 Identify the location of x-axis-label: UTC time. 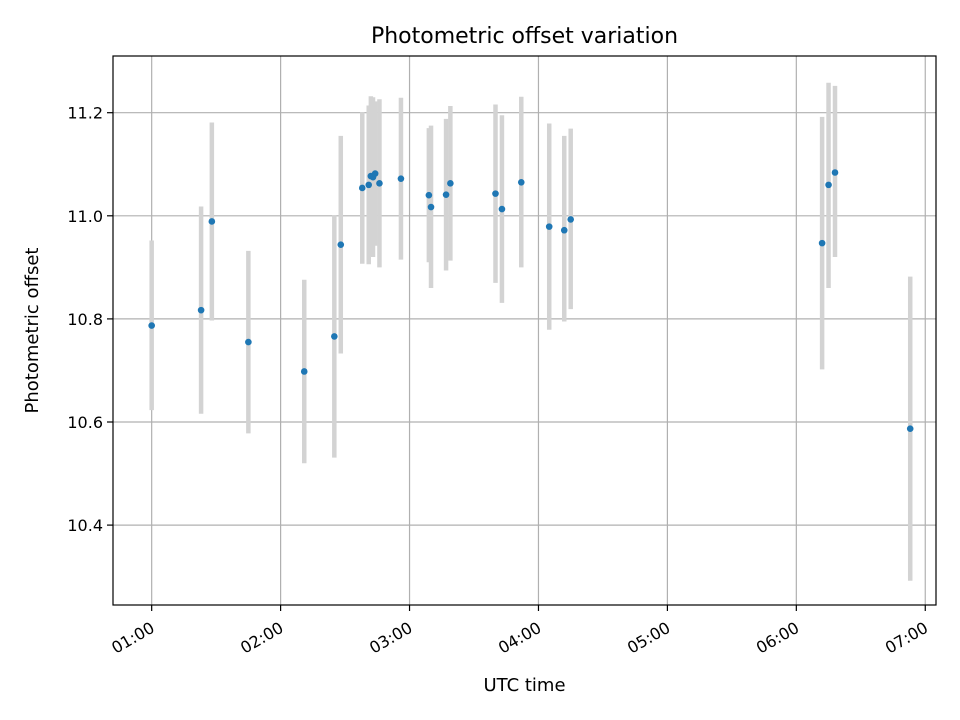
(524, 685).